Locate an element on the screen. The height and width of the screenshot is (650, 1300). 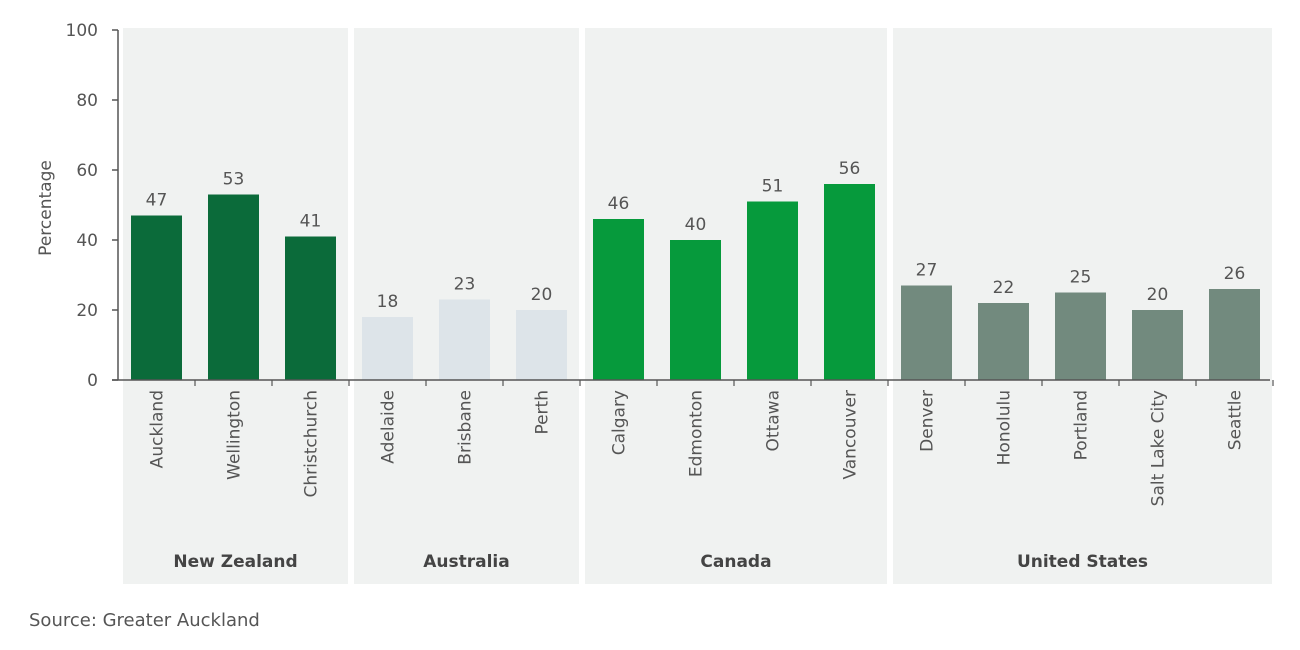
group-label: United States is located at coordinates (1082, 562).